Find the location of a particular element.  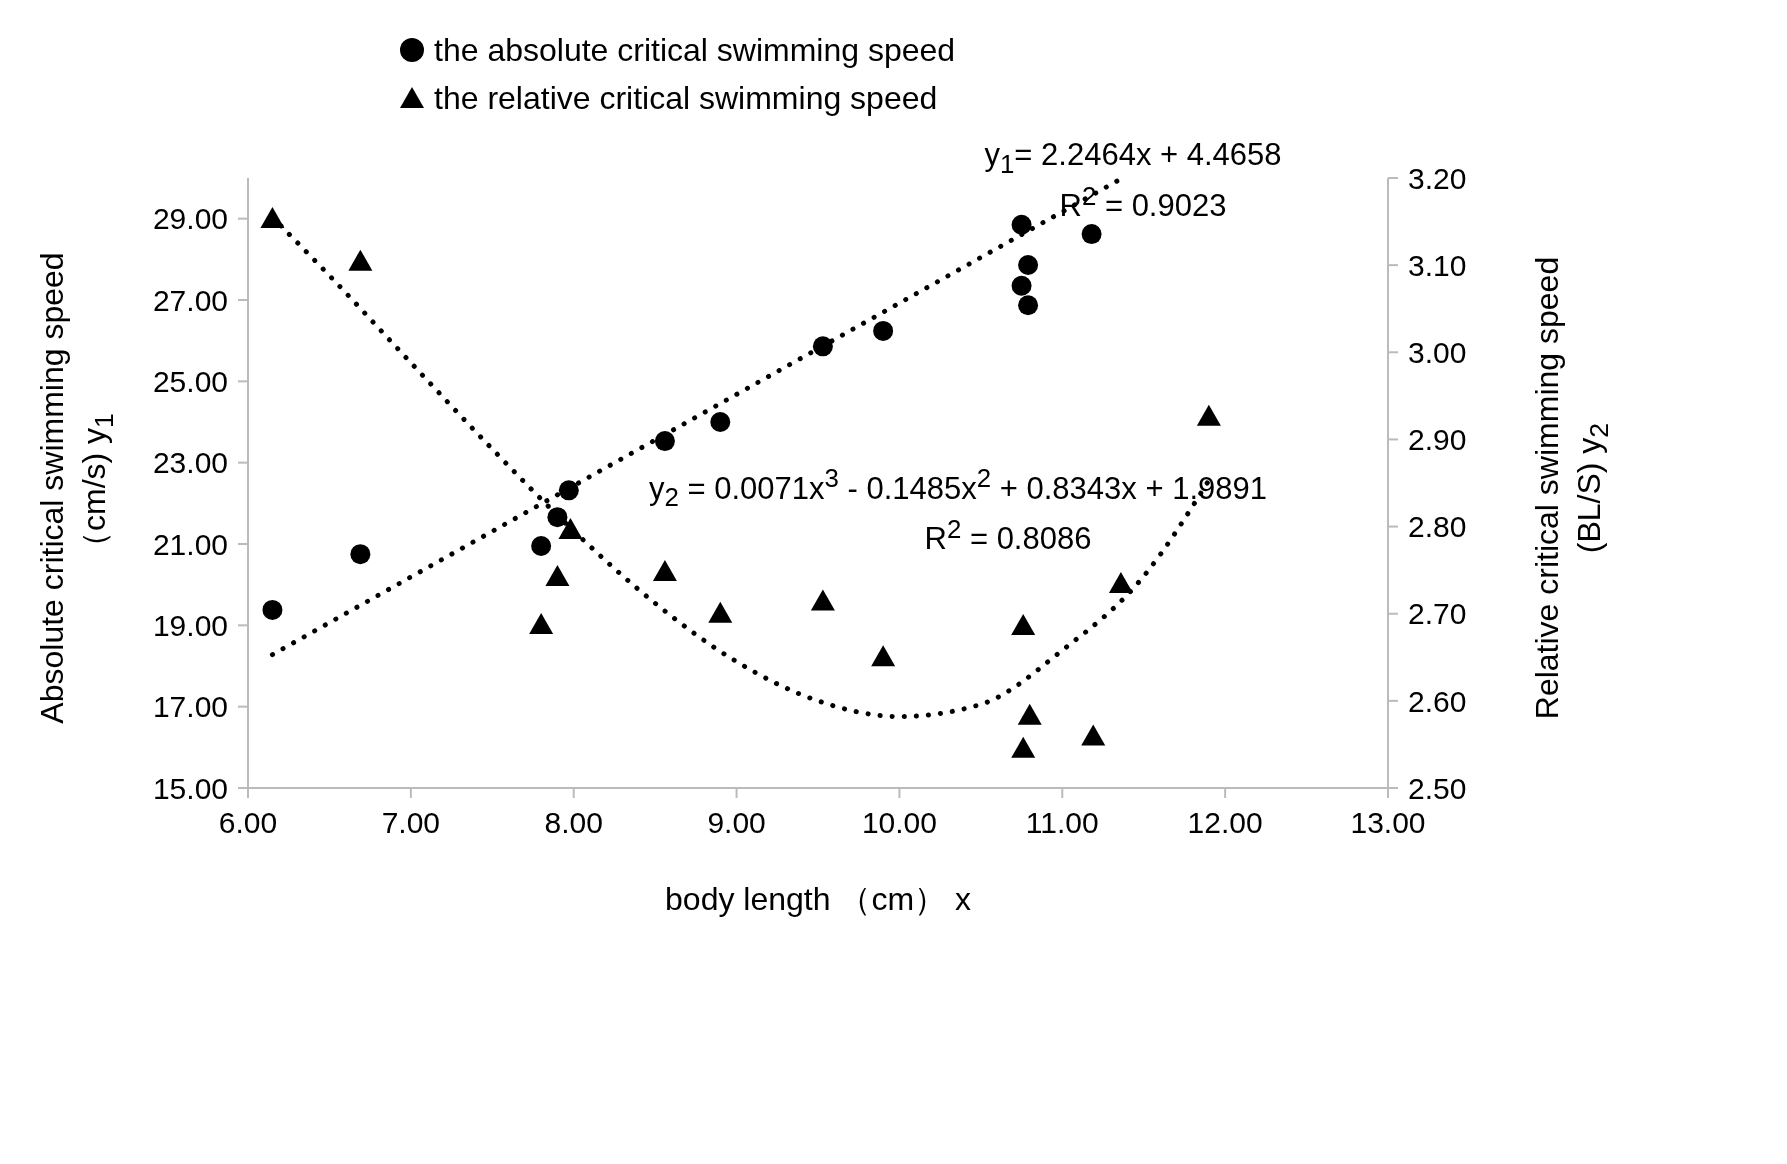

y-tick-label: 15.00 is located at coordinates (190, 788).